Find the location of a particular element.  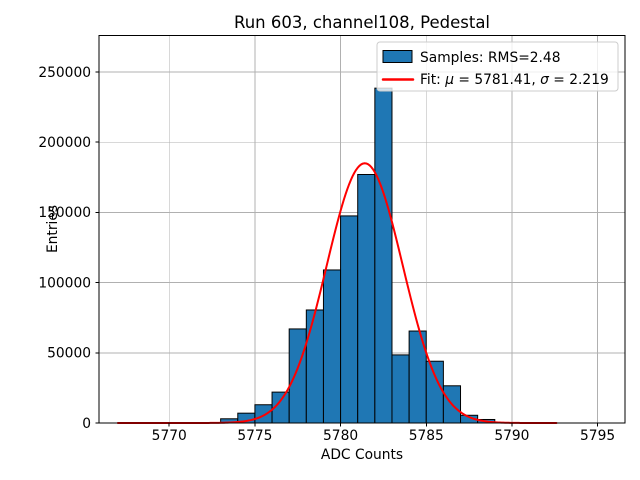

legend-box is located at coordinates (497, 66).